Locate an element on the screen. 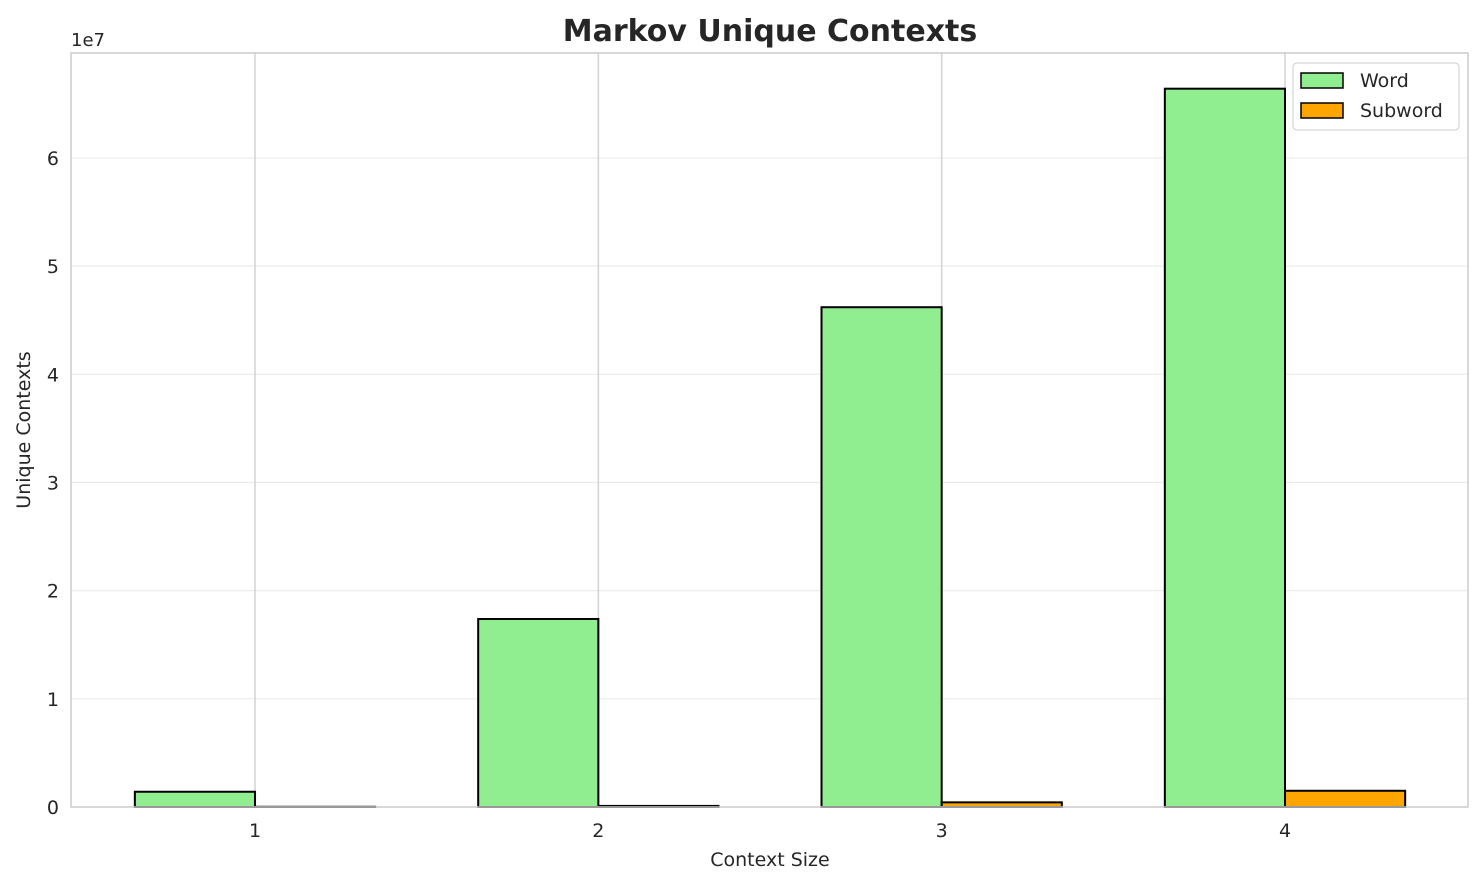  legend-label: Subword is located at coordinates (1401, 111).